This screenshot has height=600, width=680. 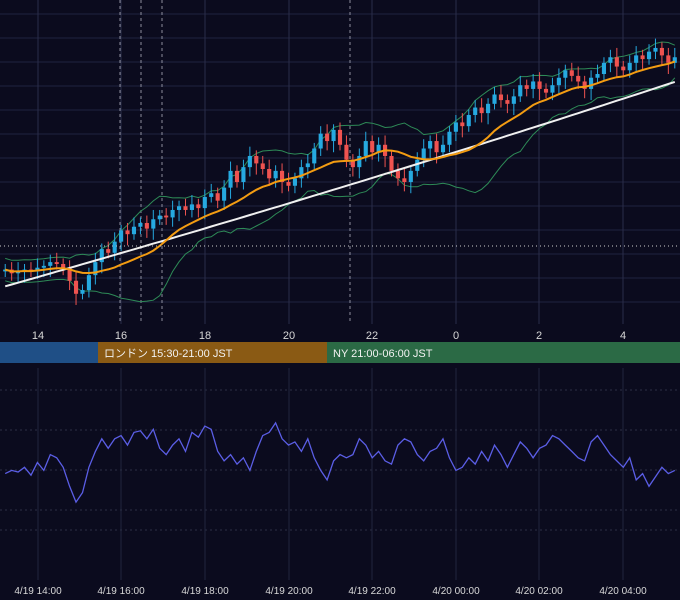 What do you see at coordinates (289, 336) in the screenshot?
I see `price-x-tick: 20` at bounding box center [289, 336].